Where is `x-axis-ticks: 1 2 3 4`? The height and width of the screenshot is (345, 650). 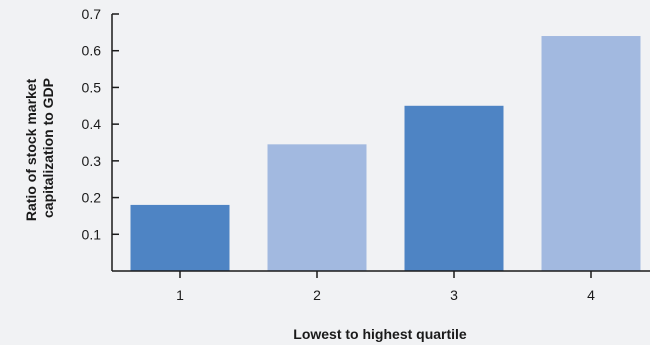
x-axis-ticks: 1 2 3 4 is located at coordinates (385, 287).